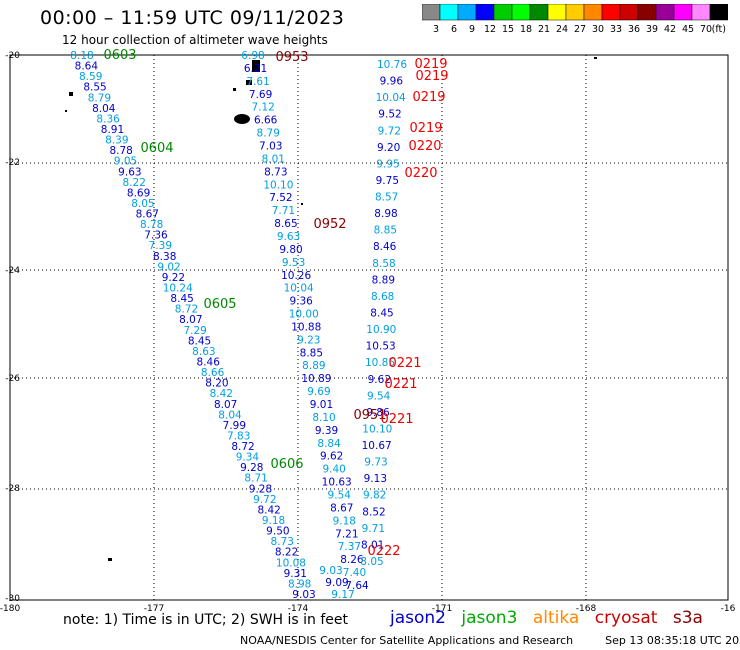 Image resolution: width=740 pixels, height=650 pixels. I want to click on swh-value: 9.05, so click(125, 162).